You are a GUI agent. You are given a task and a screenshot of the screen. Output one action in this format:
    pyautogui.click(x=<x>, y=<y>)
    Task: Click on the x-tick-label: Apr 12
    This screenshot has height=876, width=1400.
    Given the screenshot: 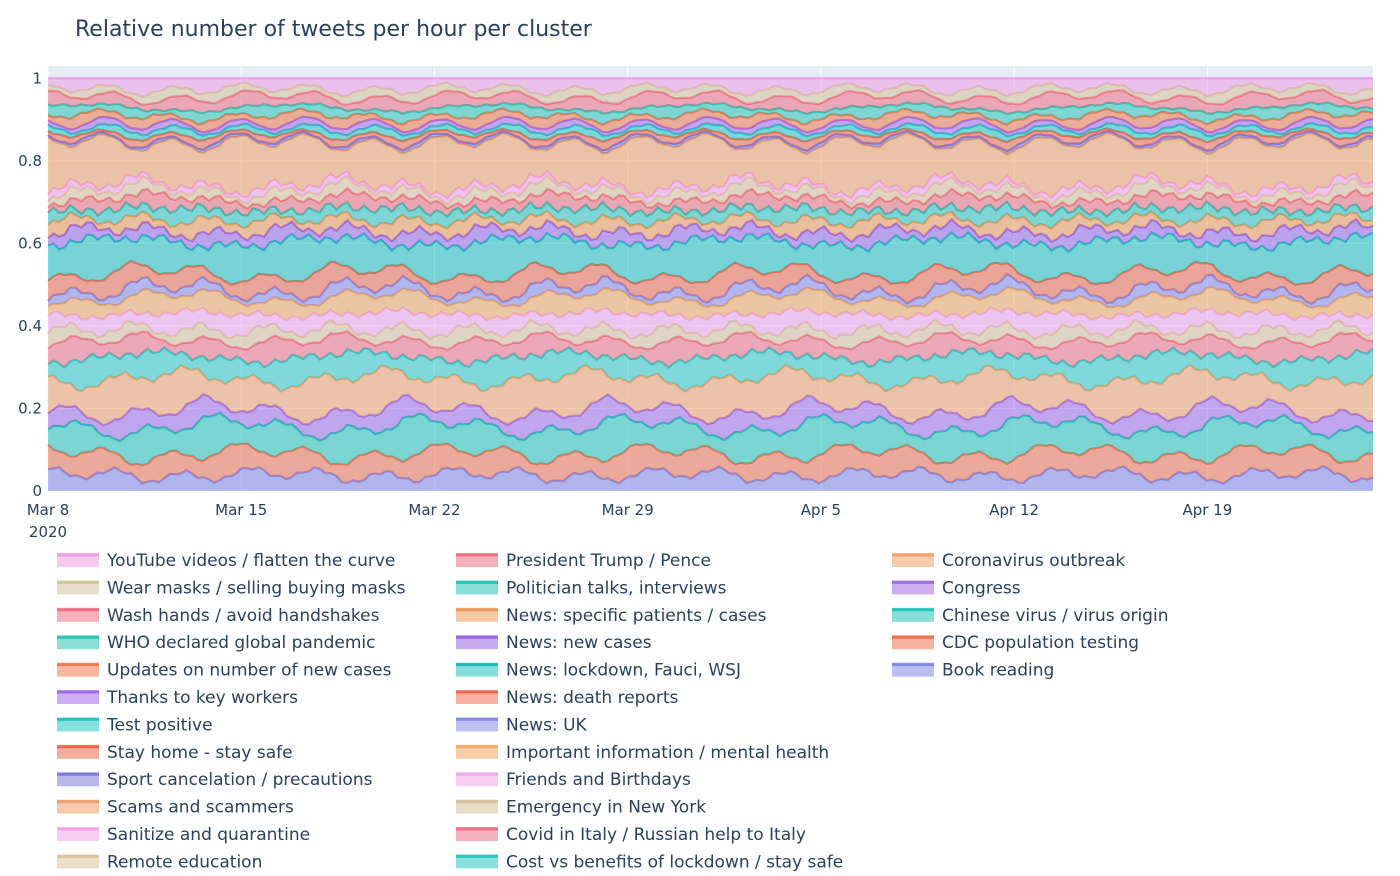 What is the action you would take?
    pyautogui.click(x=1014, y=510)
    